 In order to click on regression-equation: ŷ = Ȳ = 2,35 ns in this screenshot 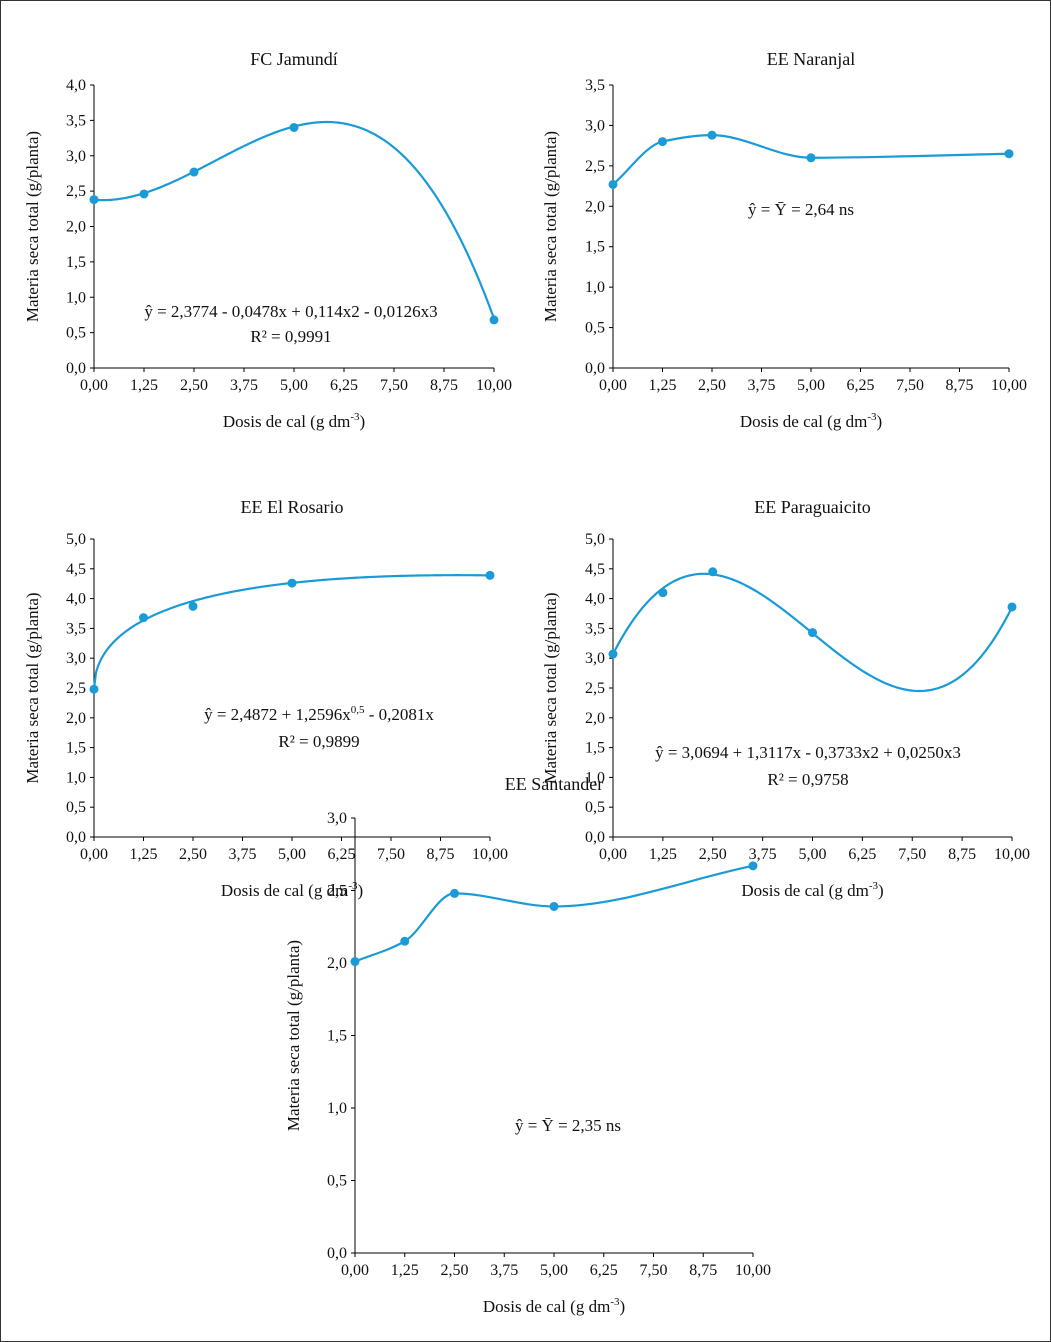, I will do `click(568, 1125)`.